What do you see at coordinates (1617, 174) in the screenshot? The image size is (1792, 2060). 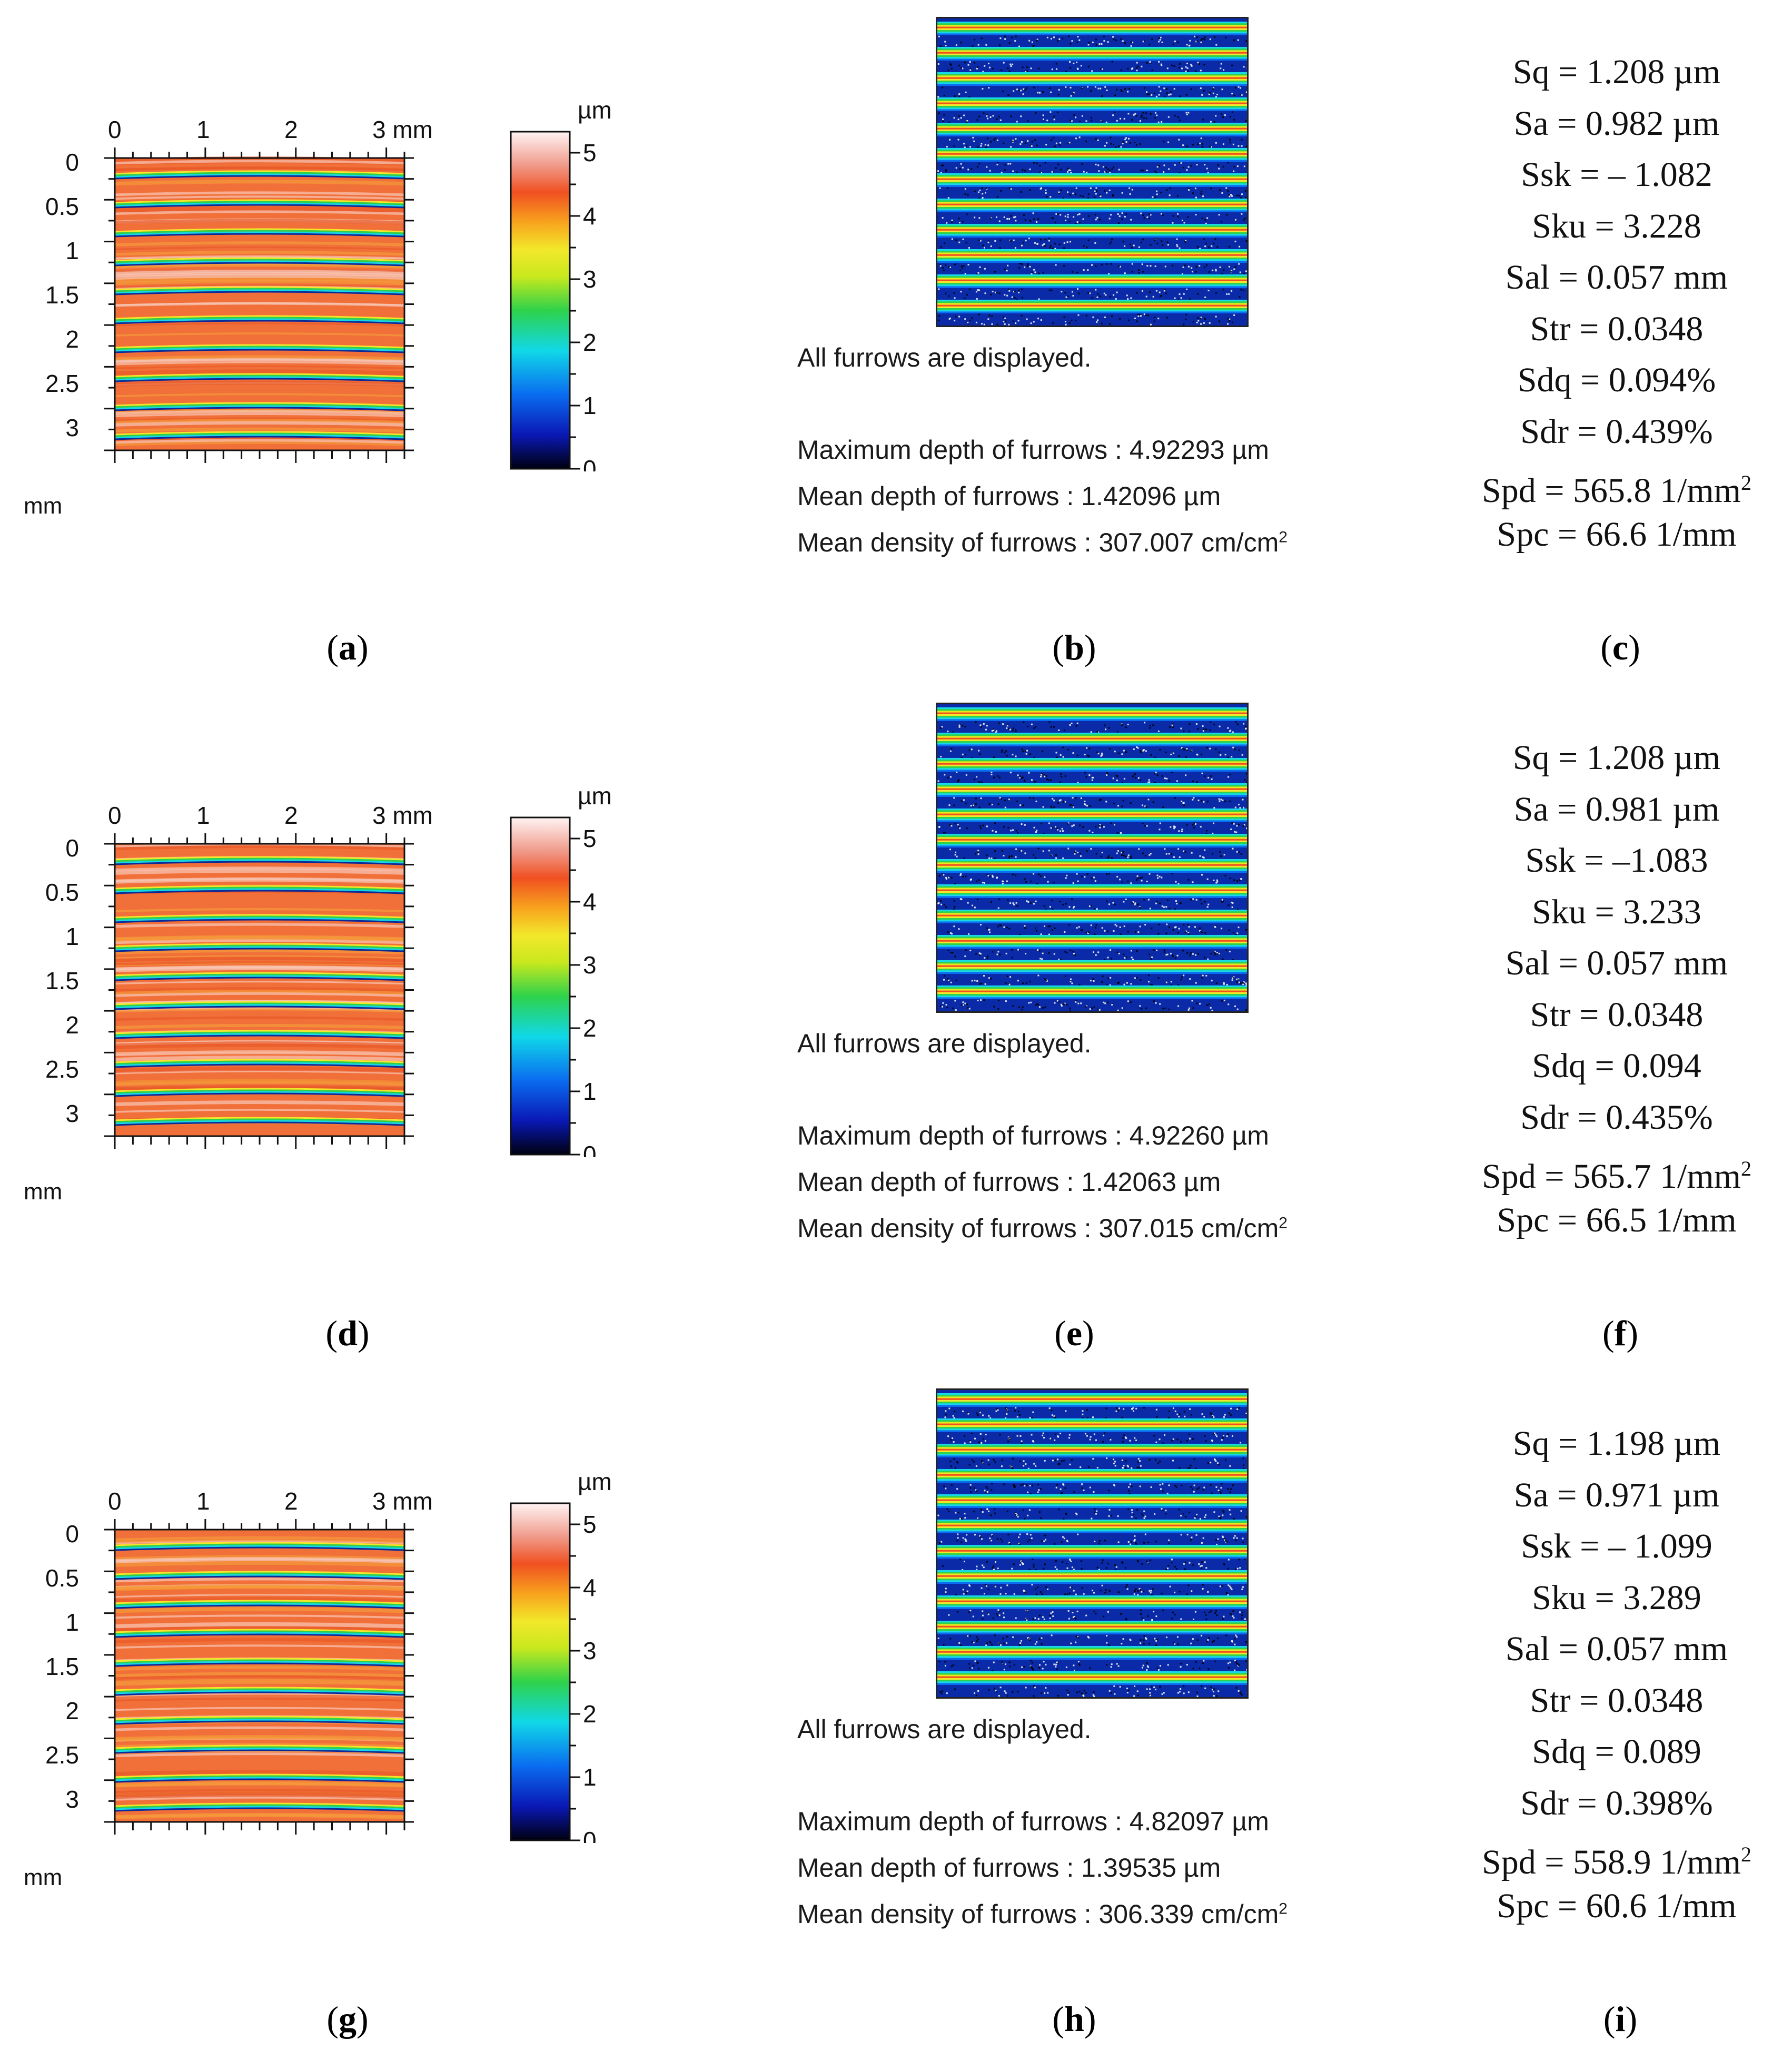 I see `parameter-value: Ssk = – 1.082` at bounding box center [1617, 174].